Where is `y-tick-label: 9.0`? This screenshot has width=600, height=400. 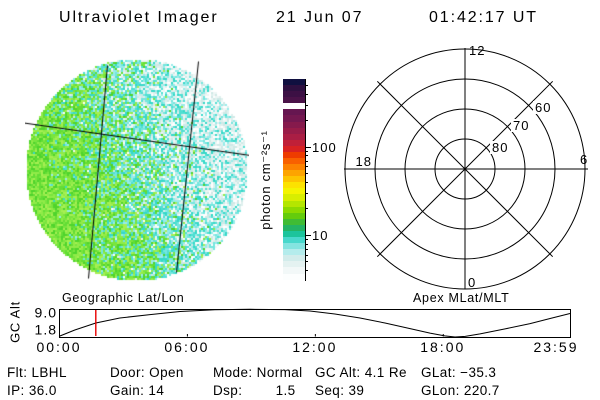 y-tick-label: 9.0 is located at coordinates (46, 313).